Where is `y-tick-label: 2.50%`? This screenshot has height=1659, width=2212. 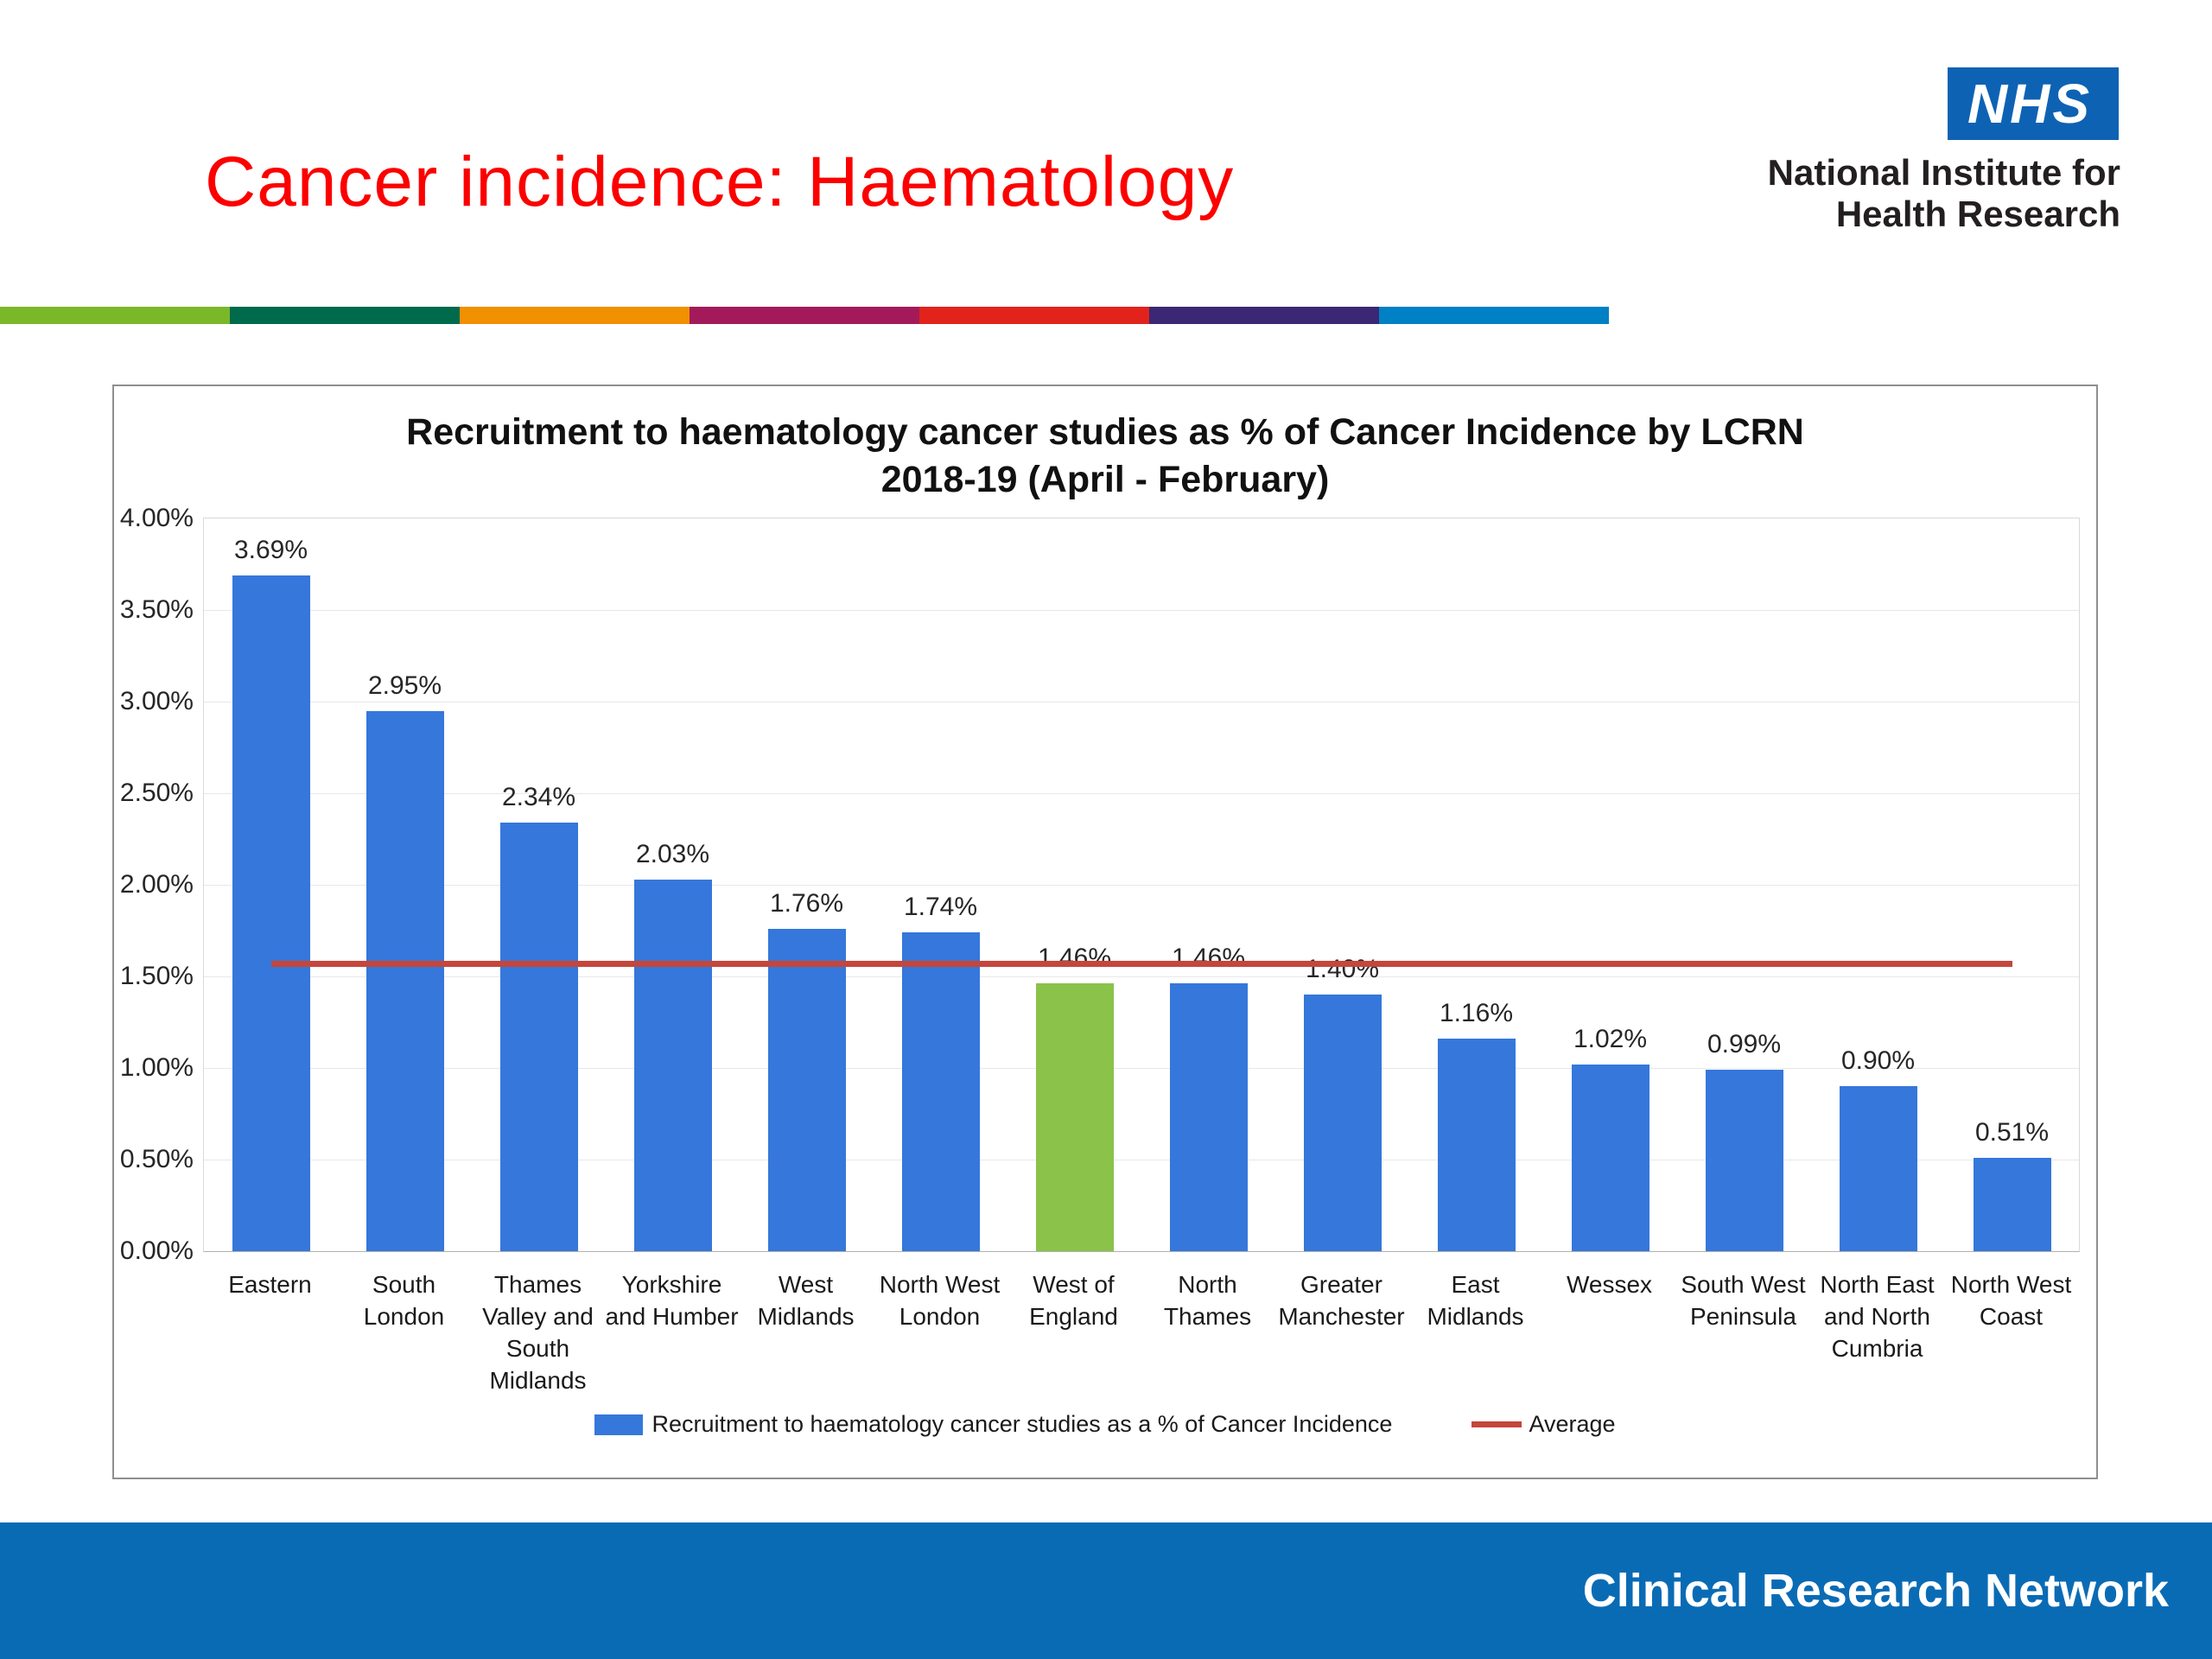
y-tick-label: 2.50% is located at coordinates (156, 793).